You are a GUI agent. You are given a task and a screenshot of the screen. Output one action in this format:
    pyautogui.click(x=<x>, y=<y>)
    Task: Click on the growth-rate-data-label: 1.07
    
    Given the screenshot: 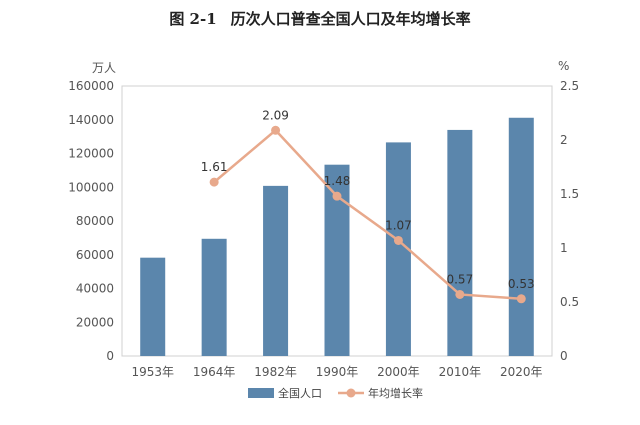 What is the action you would take?
    pyautogui.click(x=398, y=225)
    